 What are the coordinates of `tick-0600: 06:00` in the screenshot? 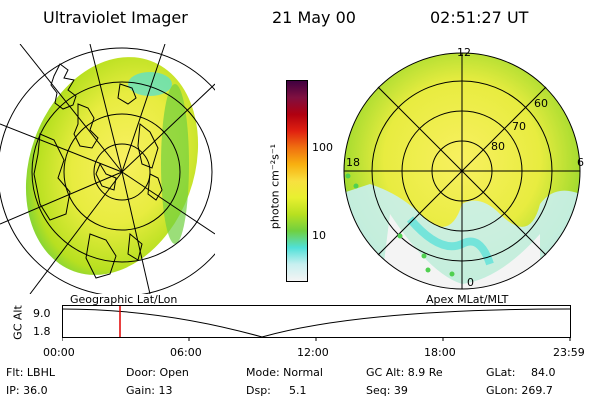 It's located at (186, 352).